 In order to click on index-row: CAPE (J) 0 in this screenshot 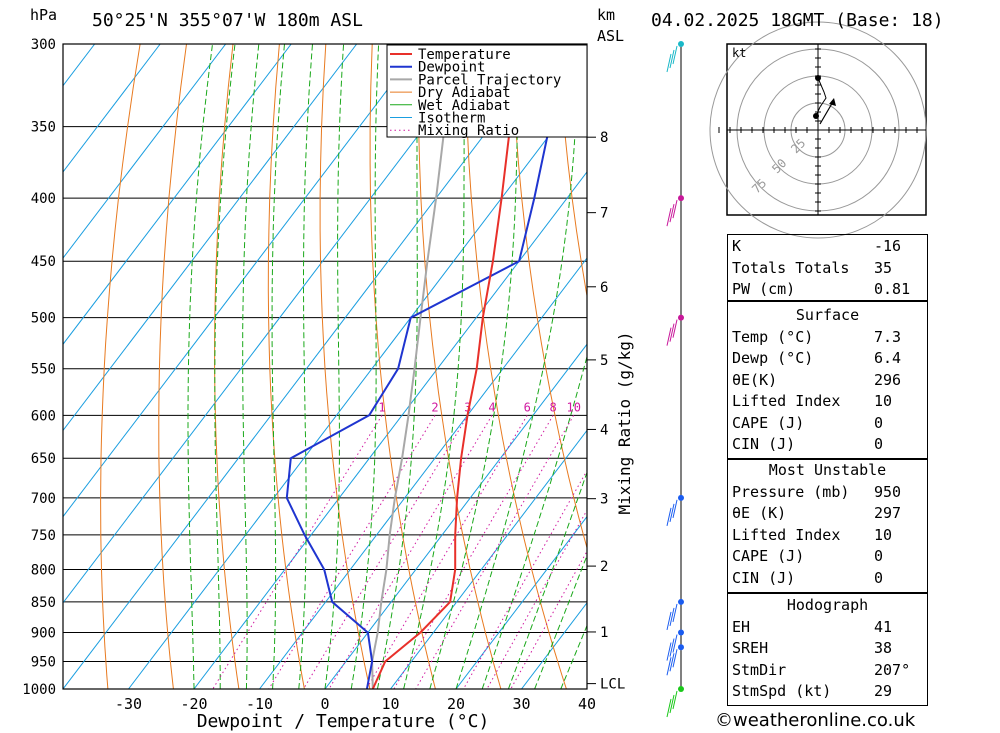, I will do `click(827, 557)`.